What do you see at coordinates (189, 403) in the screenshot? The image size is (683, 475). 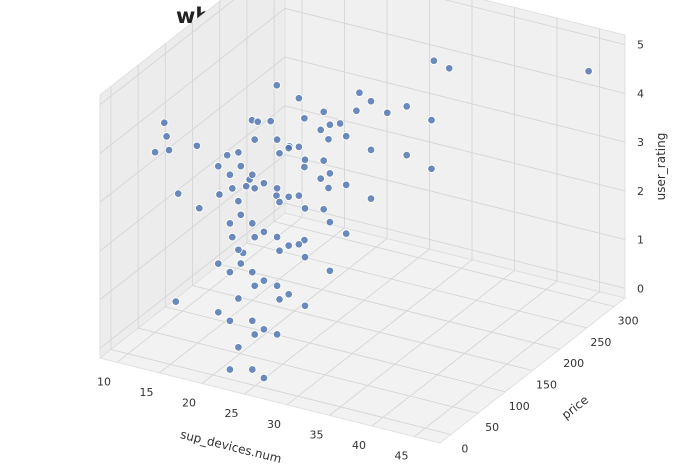 I see `x-tick-label: 20` at bounding box center [189, 403].